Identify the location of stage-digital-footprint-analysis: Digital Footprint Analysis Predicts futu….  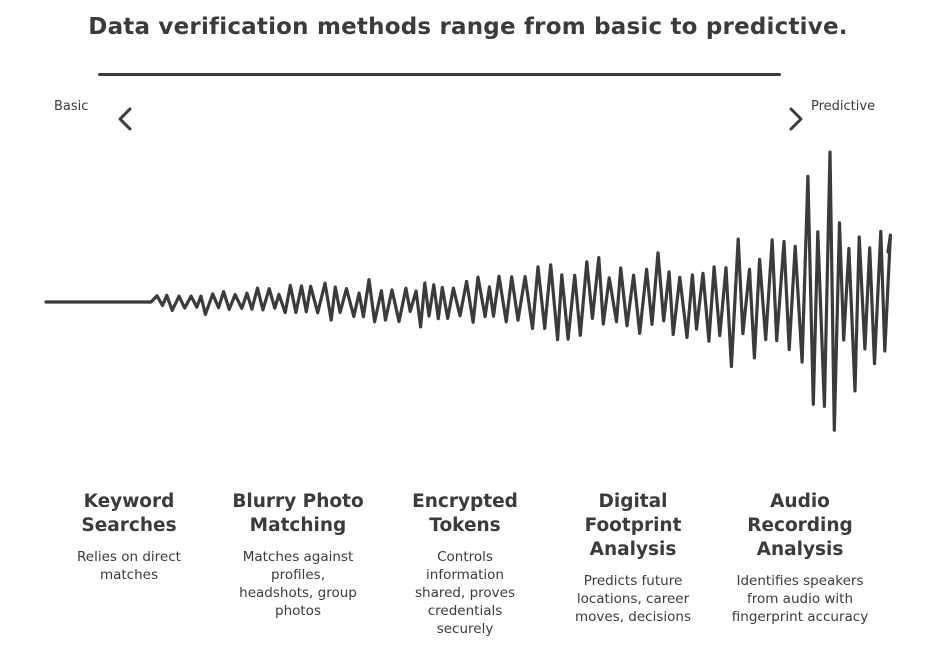
(633, 558).